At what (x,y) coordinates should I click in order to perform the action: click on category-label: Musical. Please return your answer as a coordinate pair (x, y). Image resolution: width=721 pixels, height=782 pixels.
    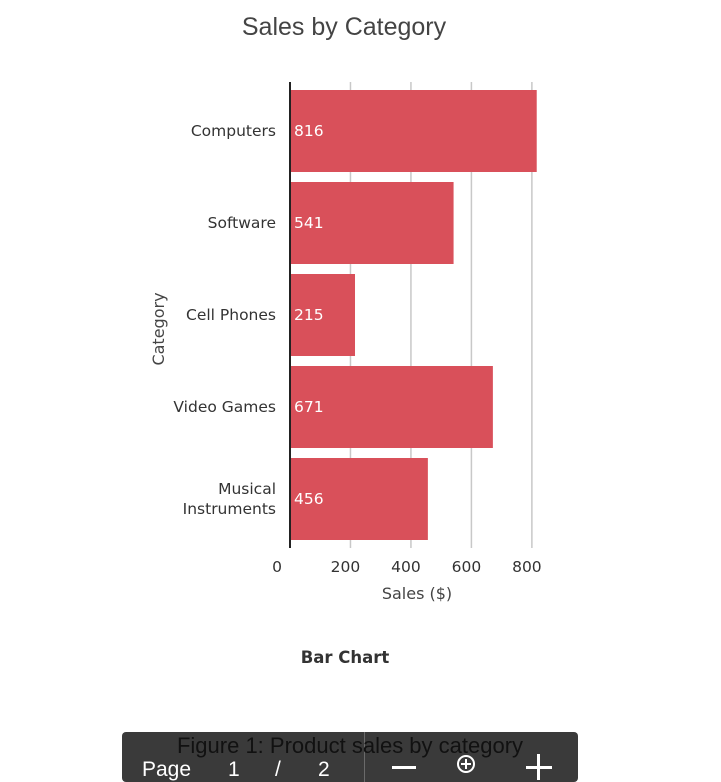
    Looking at the image, I should click on (247, 489).